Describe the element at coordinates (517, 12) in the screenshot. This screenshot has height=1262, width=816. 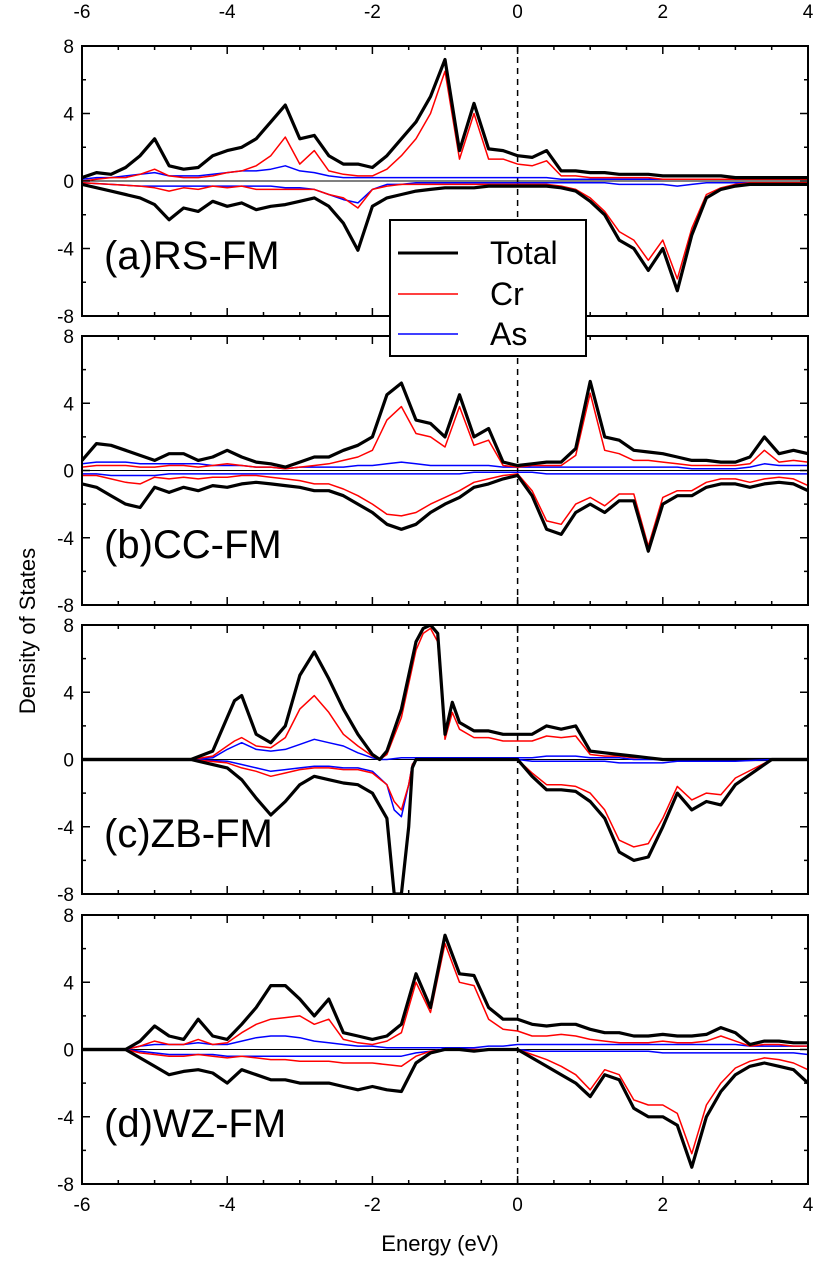
I see `x-tick-label-top: 0` at that location.